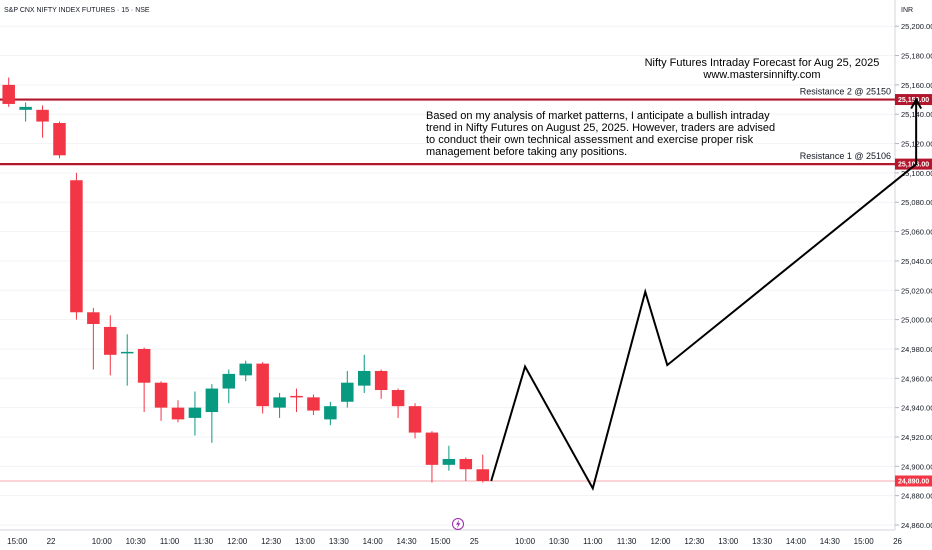 The image size is (932, 550). What do you see at coordinates (916, 320) in the screenshot?
I see `price-tick-label: 25,000.00` at bounding box center [916, 320].